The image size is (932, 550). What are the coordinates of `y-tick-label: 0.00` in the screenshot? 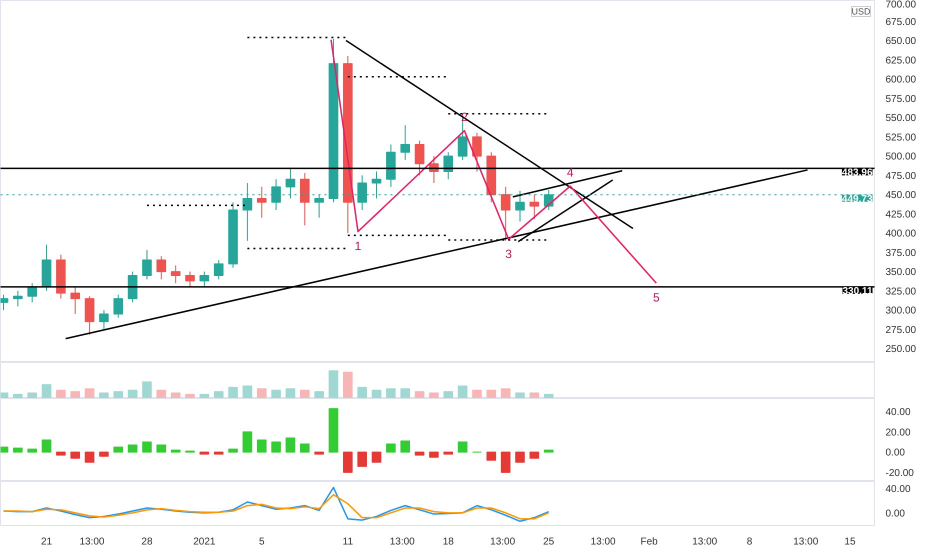 It's located at (896, 453).